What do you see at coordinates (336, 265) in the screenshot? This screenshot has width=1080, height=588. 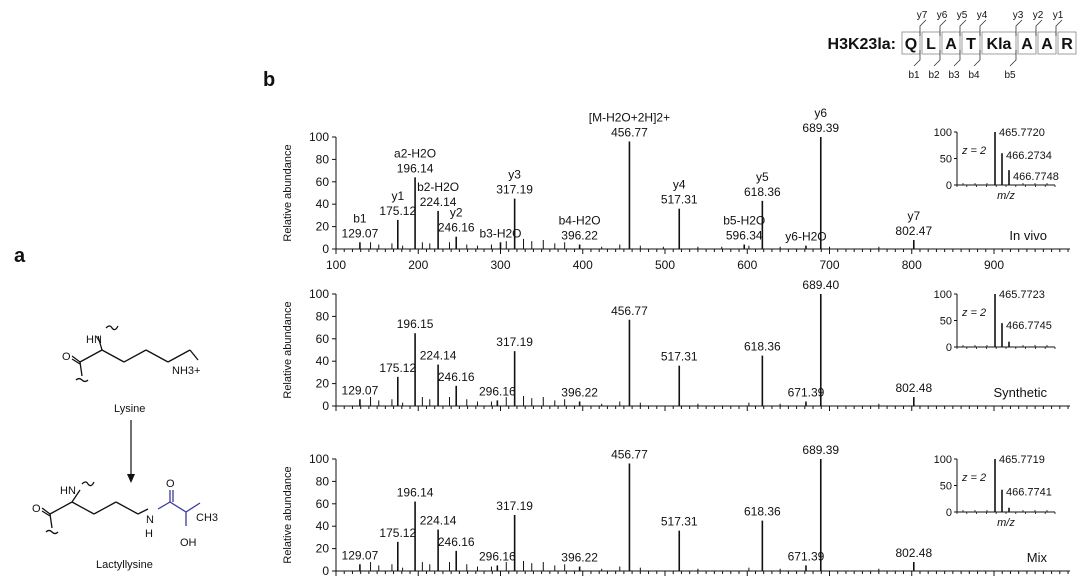 I see `x-tick-label: 100` at bounding box center [336, 265].